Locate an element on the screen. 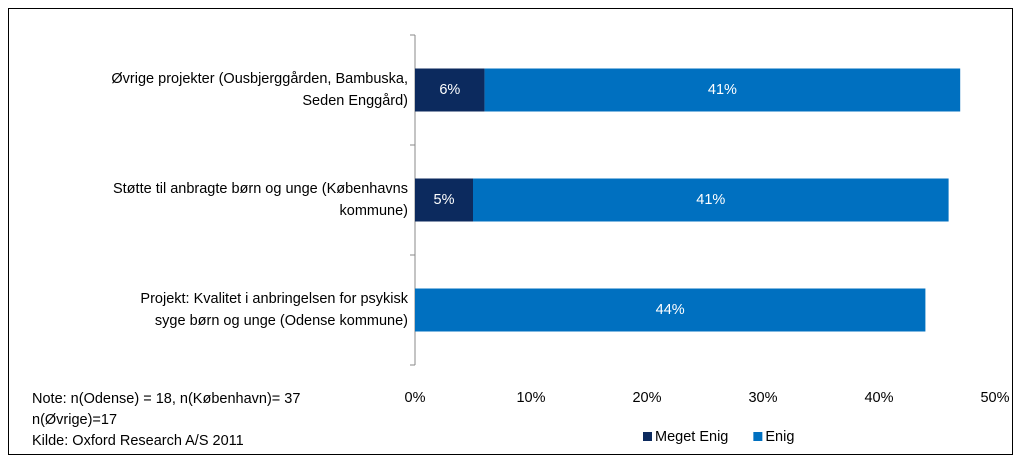  bar-label: 5% is located at coordinates (444, 200).